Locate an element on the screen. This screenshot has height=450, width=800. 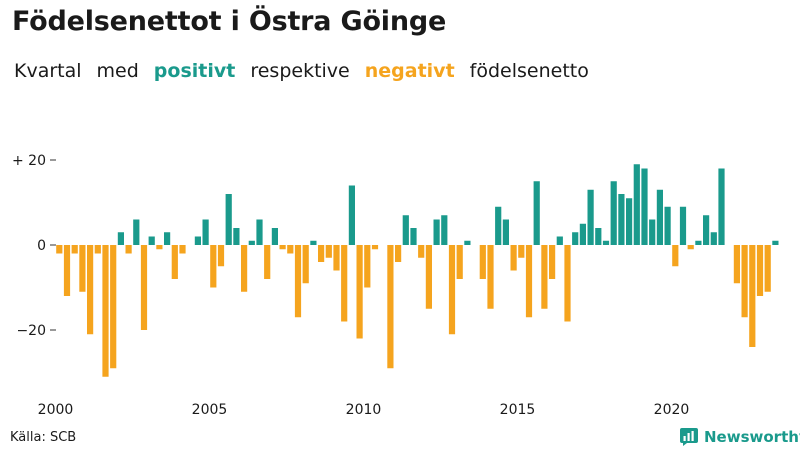
x-tick-label: 2010 is located at coordinates (364, 410).